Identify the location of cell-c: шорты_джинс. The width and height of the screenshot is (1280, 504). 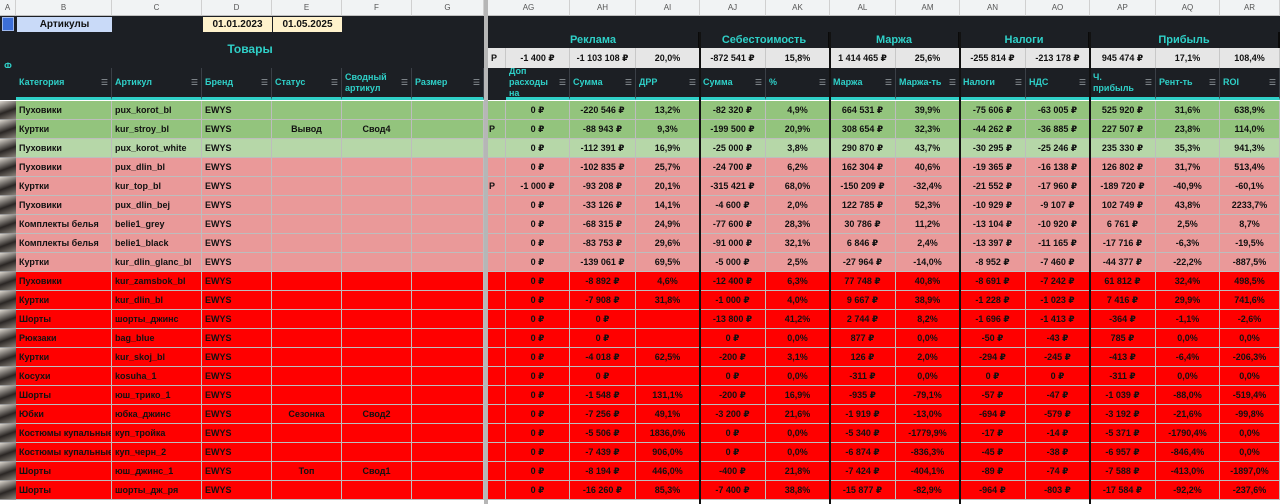
(157, 319).